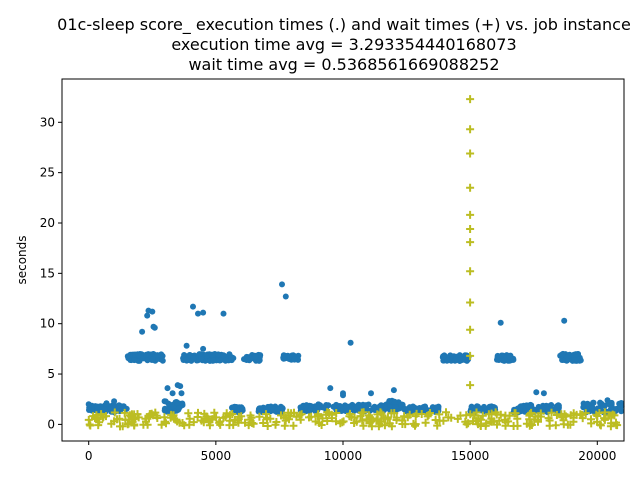 This screenshot has width=640, height=480. Describe the element at coordinates (47, 223) in the screenshot. I see `y-tick-label: 20` at that location.